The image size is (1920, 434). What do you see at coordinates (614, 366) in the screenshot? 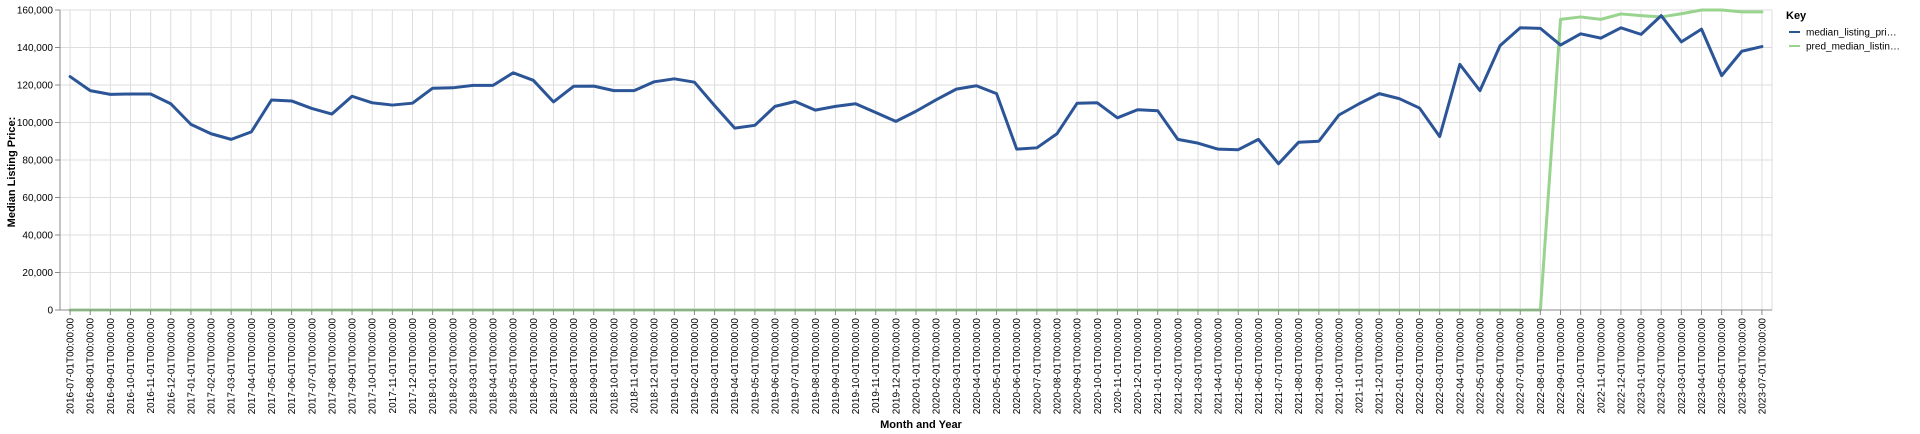
I see `x-tick-label: 2018-10-01T00:00:00` at bounding box center [614, 366].